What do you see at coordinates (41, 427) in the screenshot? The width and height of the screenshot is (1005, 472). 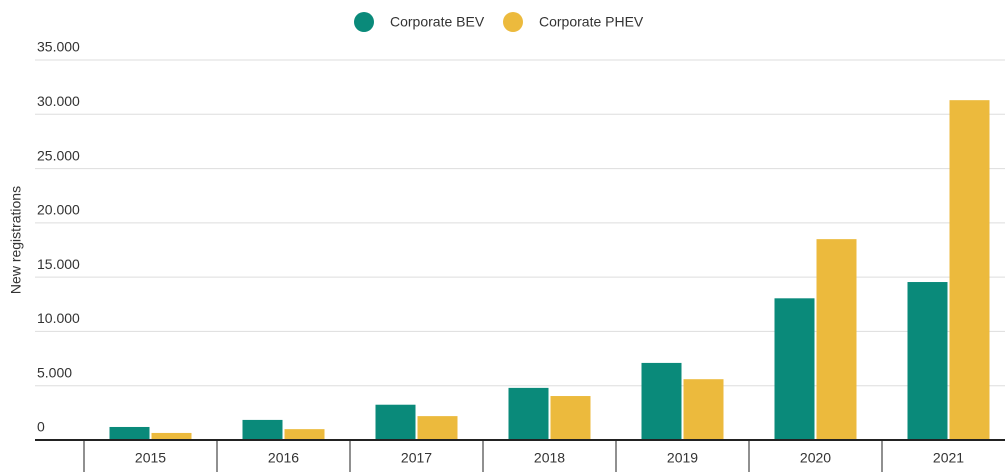 I see `y-tick-label: 0` at bounding box center [41, 427].